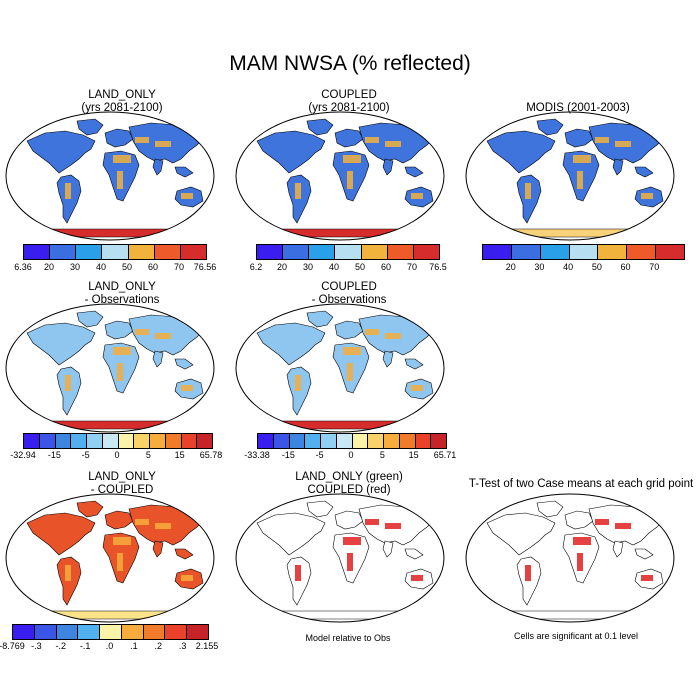 This screenshot has width=700, height=700. I want to click on colorbar-tick-label: -.1, so click(85, 646).